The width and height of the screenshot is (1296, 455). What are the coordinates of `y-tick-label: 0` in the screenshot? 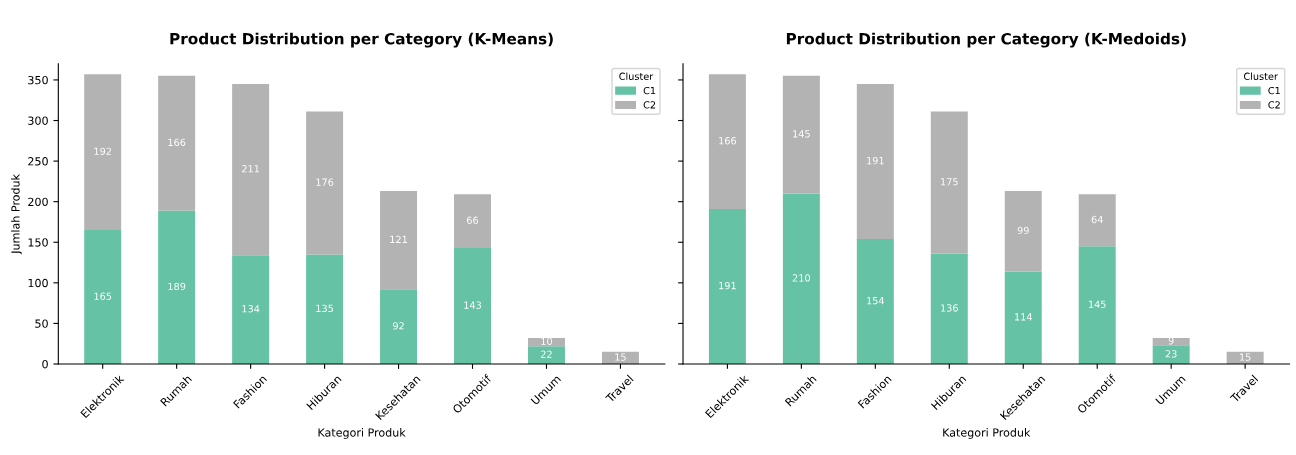 It's located at (45, 364).